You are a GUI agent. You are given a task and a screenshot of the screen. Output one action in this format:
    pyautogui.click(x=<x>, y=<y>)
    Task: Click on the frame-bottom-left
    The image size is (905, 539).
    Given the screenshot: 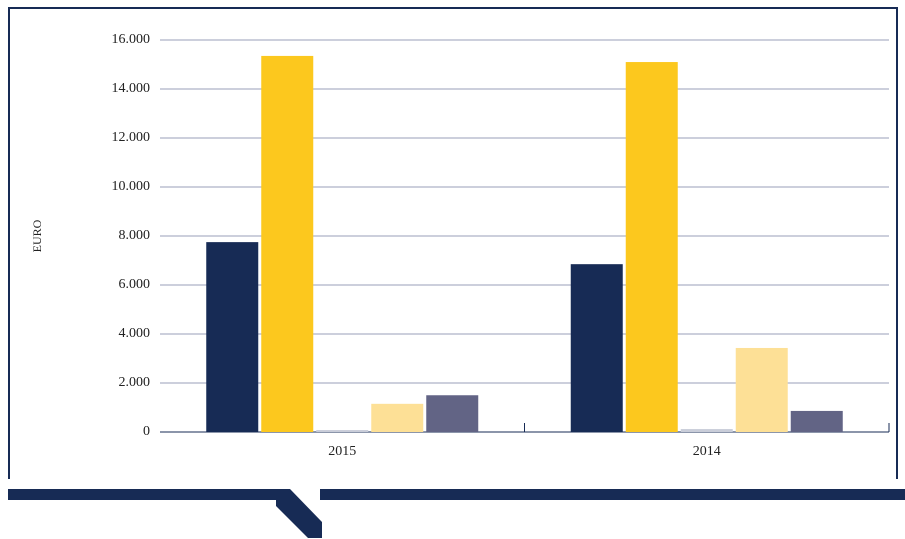 What is the action you would take?
    pyautogui.click(x=146, y=494)
    